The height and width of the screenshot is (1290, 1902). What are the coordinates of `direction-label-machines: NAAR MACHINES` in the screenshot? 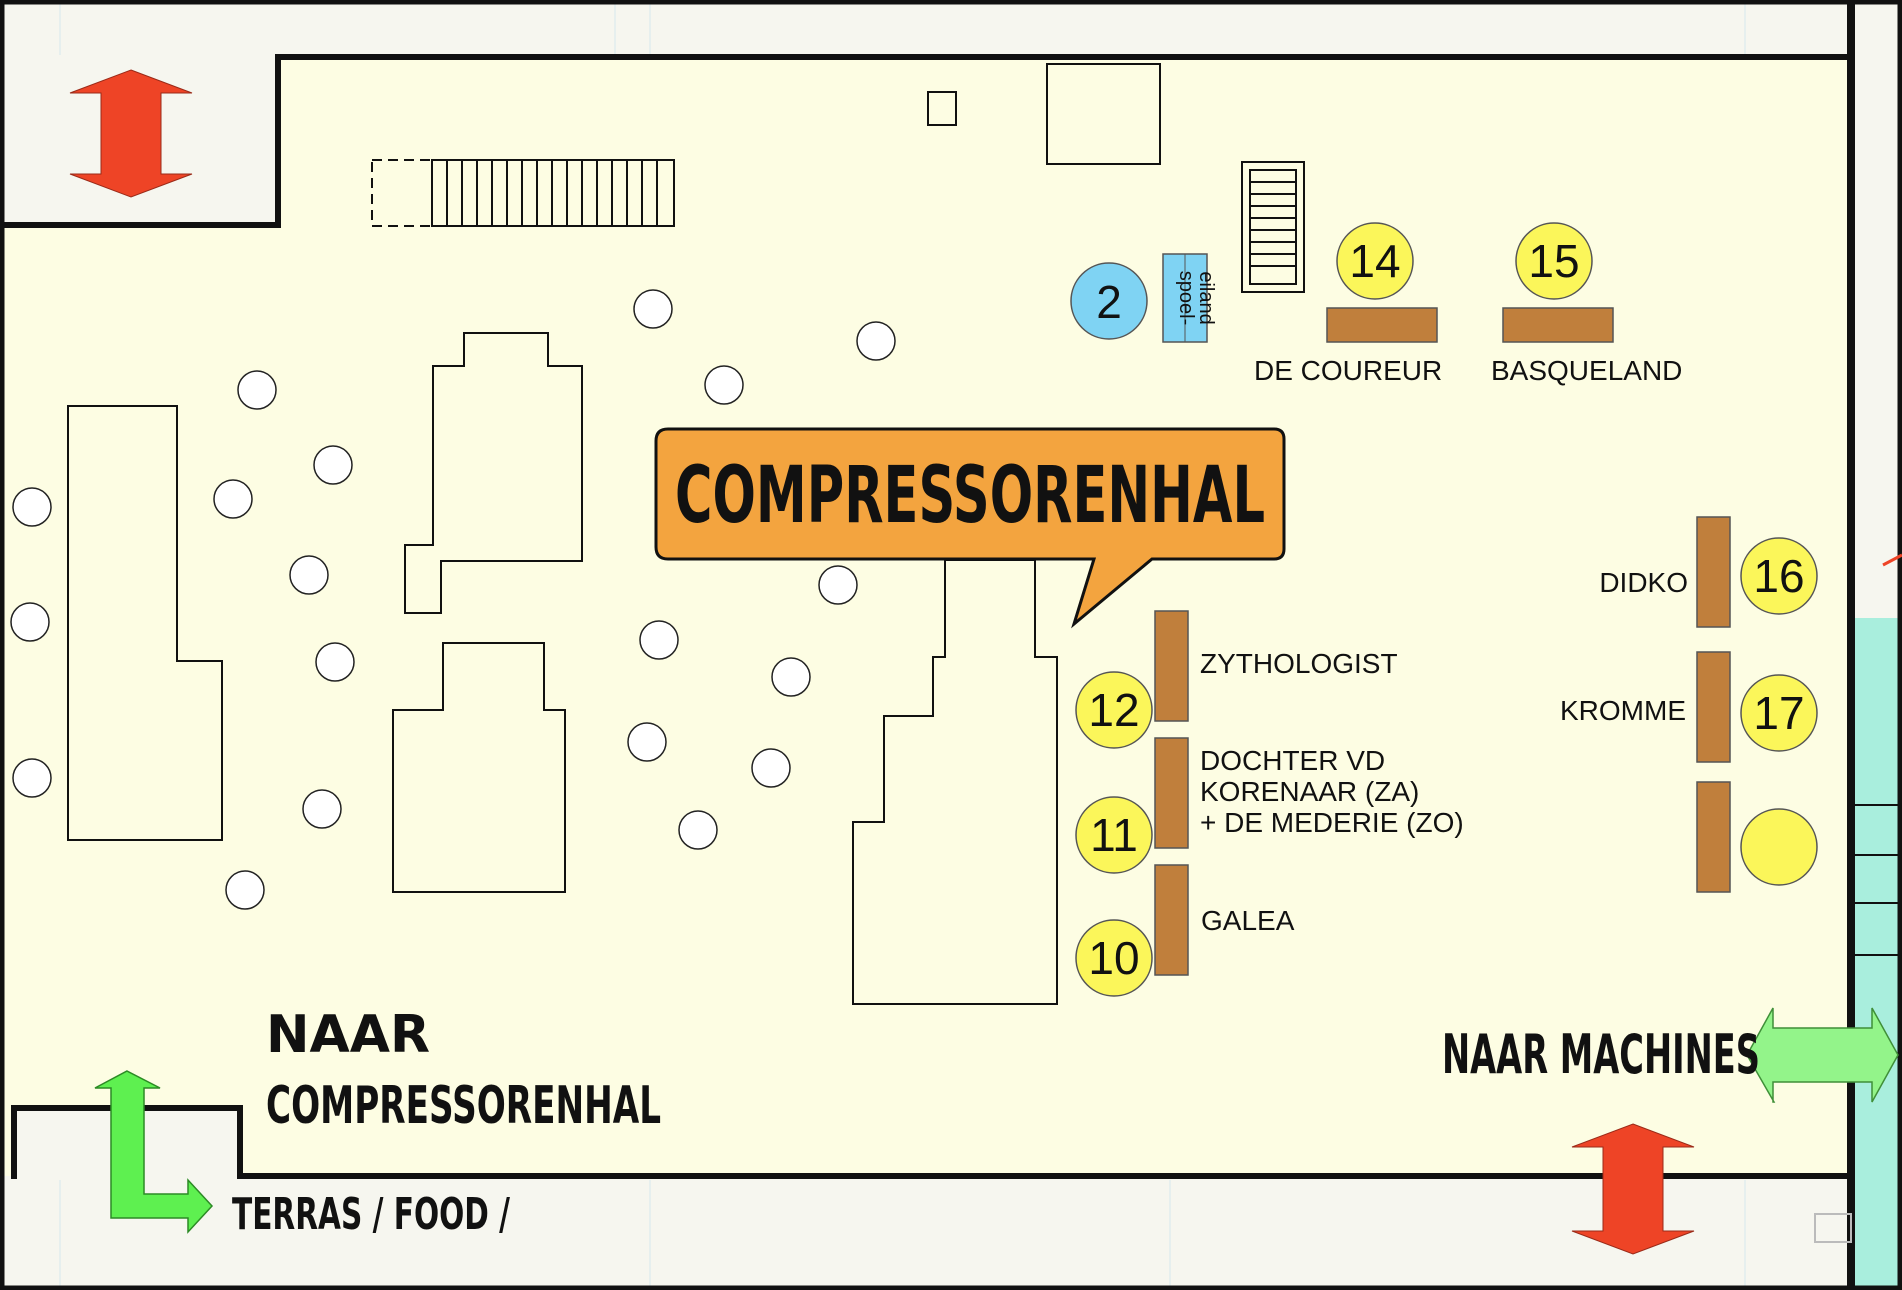 It's located at (1601, 1054).